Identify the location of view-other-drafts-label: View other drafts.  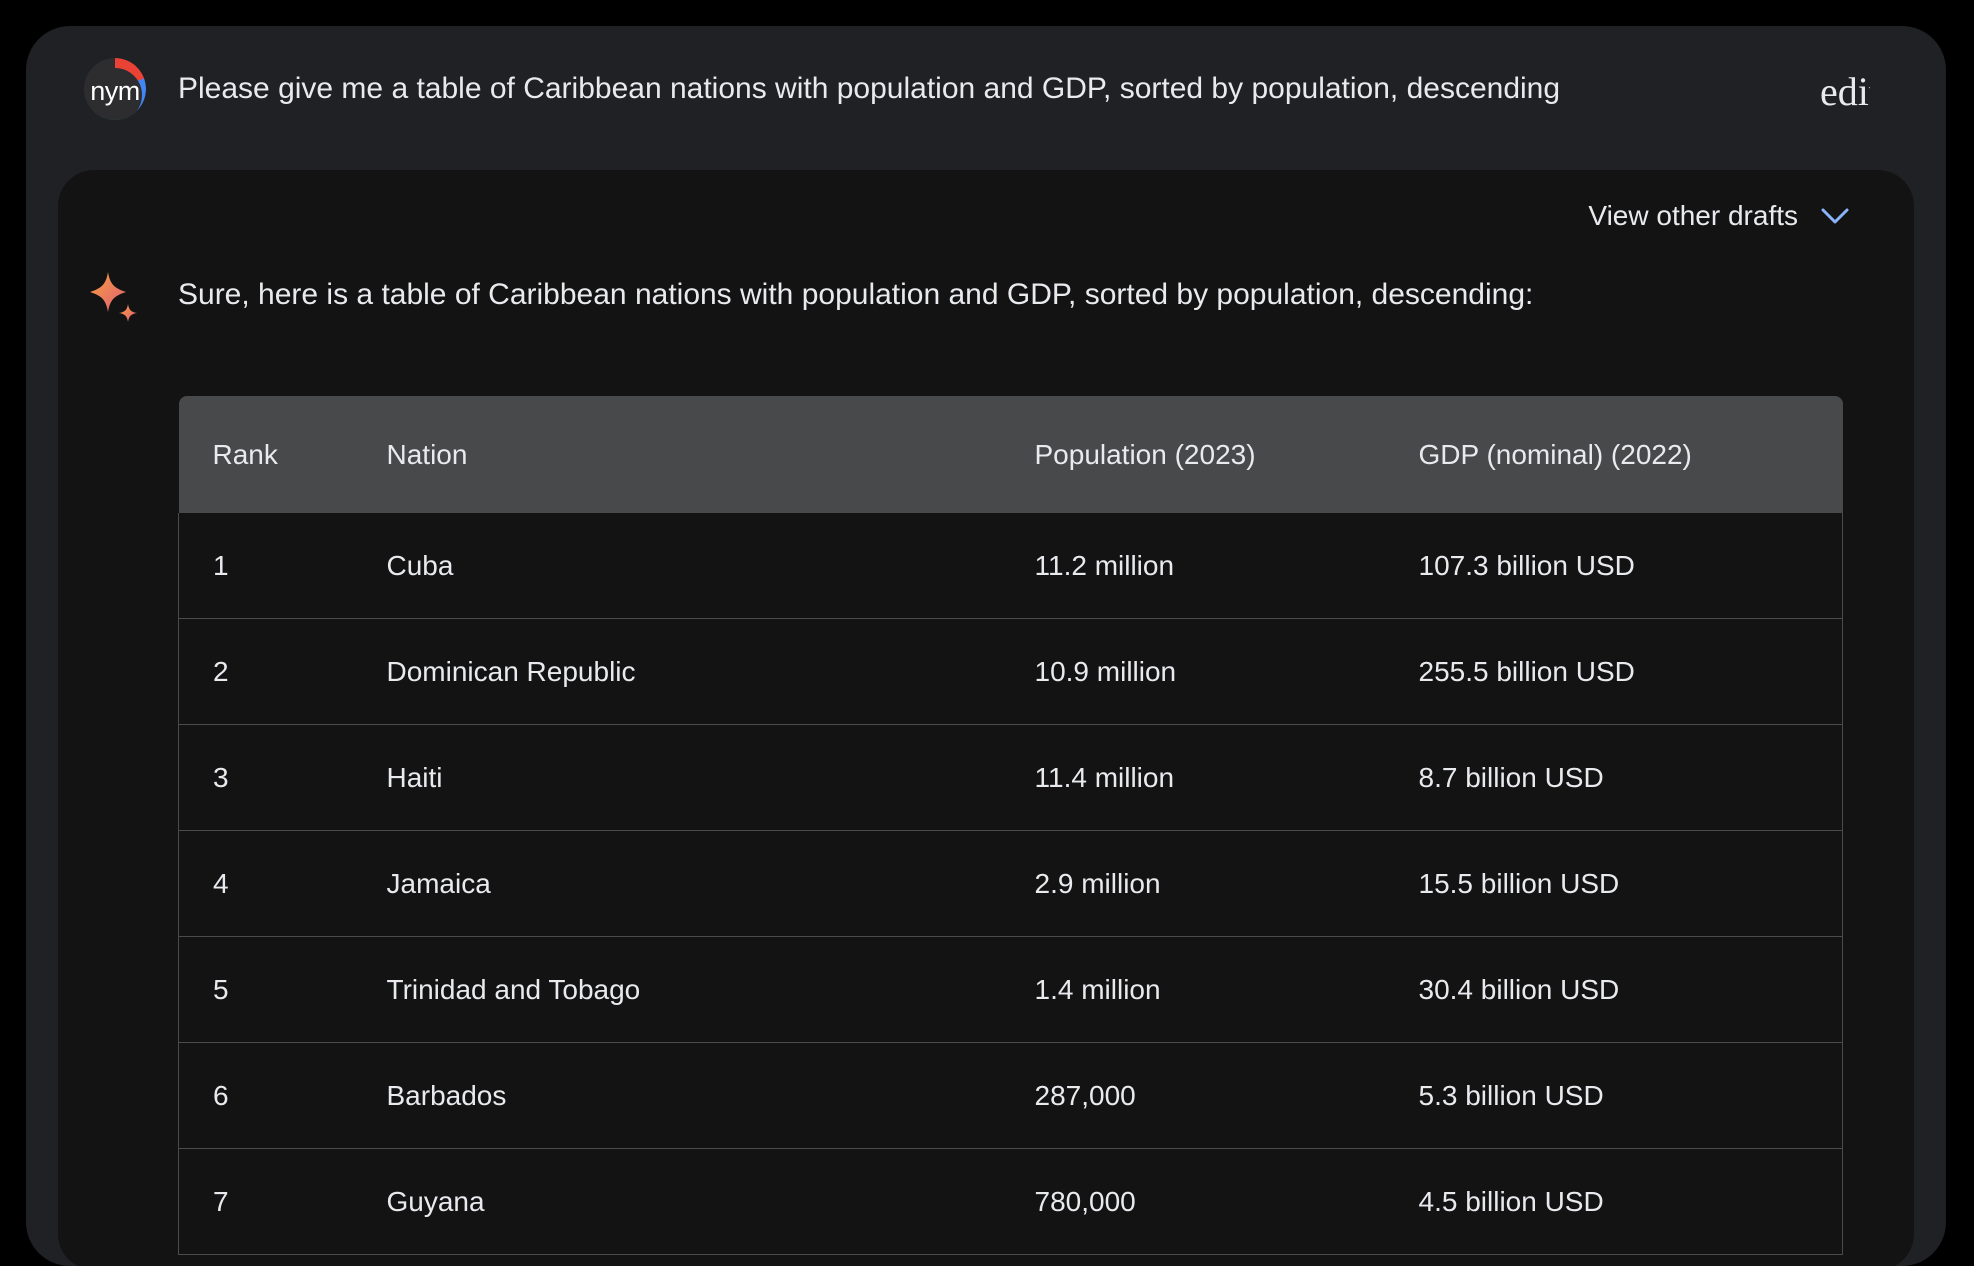
(1693, 215).